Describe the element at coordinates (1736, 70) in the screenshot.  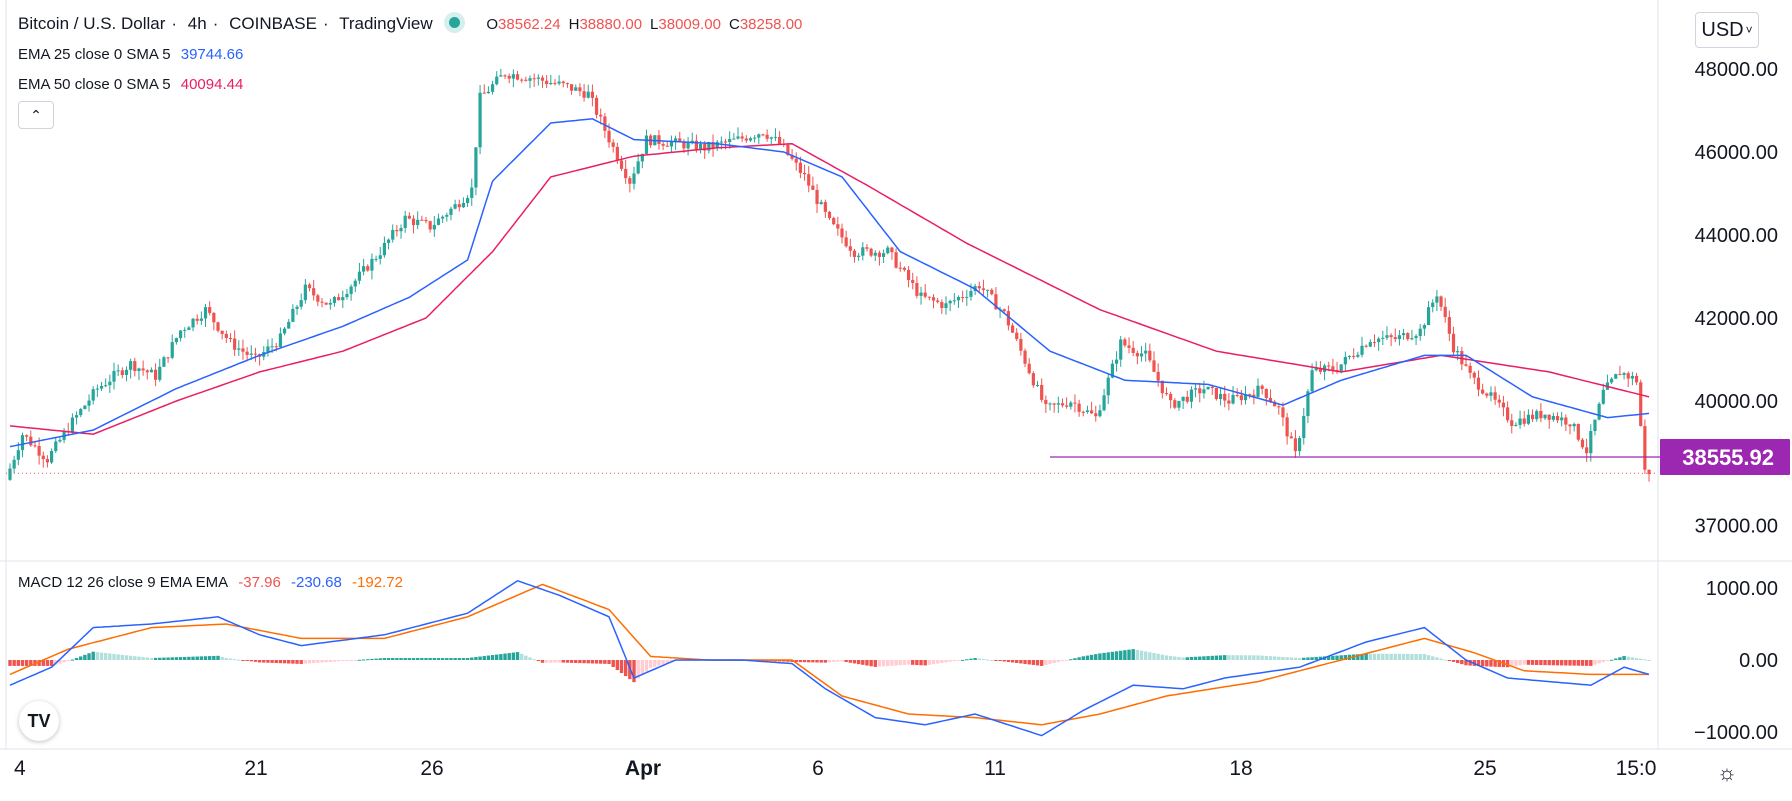
I see `price-tick-label: 48000.00` at that location.